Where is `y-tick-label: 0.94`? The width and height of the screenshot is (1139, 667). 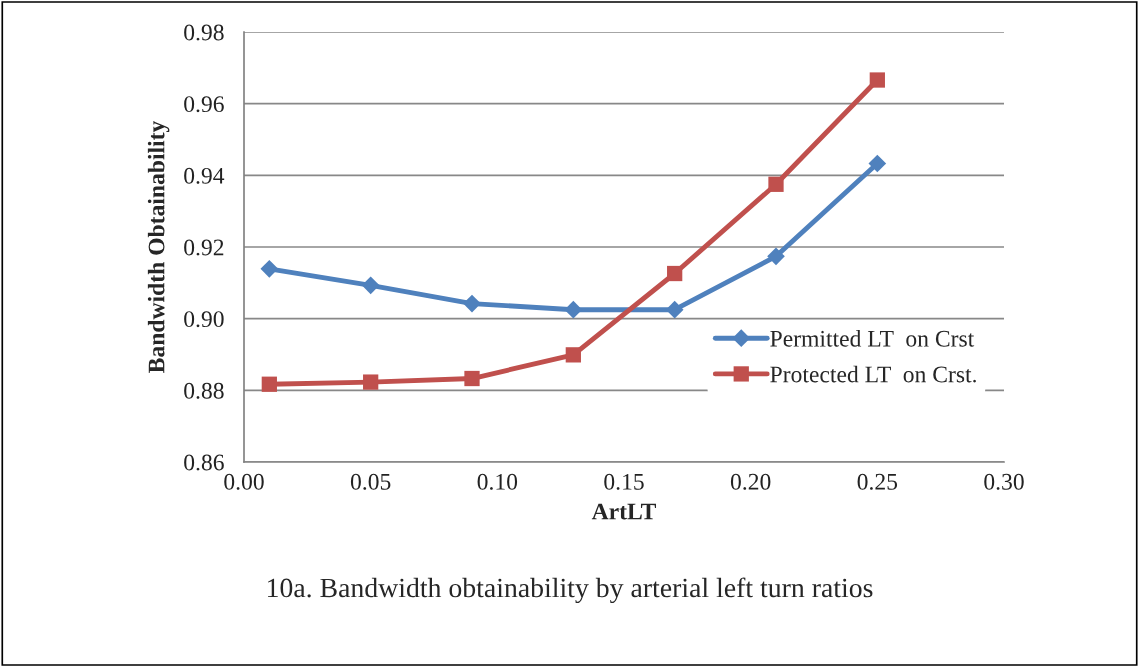 y-tick-label: 0.94 is located at coordinates (204, 175).